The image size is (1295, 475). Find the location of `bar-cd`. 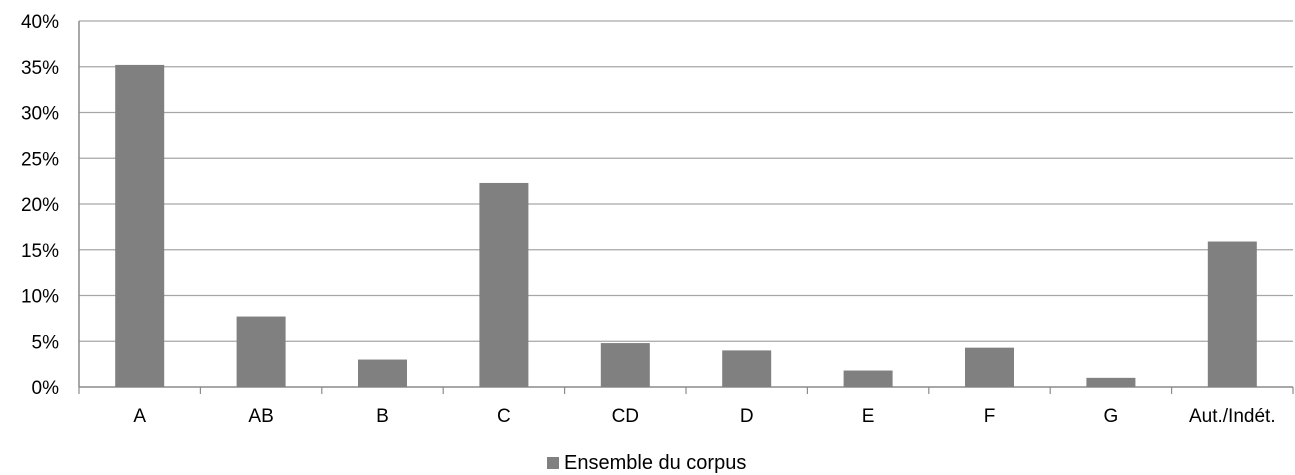

bar-cd is located at coordinates (625, 365).